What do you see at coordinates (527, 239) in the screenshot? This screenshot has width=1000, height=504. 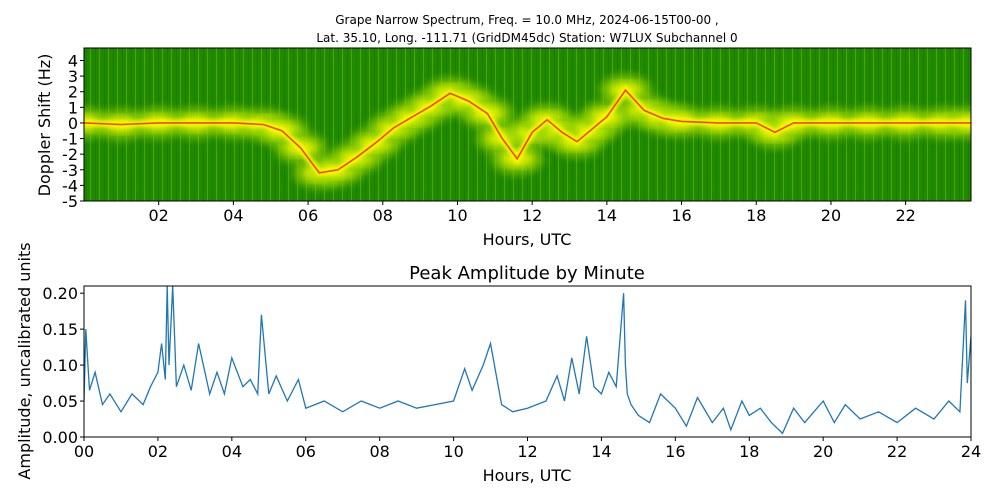 I see `spectrogram-x-label: Hours, UTC` at bounding box center [527, 239].